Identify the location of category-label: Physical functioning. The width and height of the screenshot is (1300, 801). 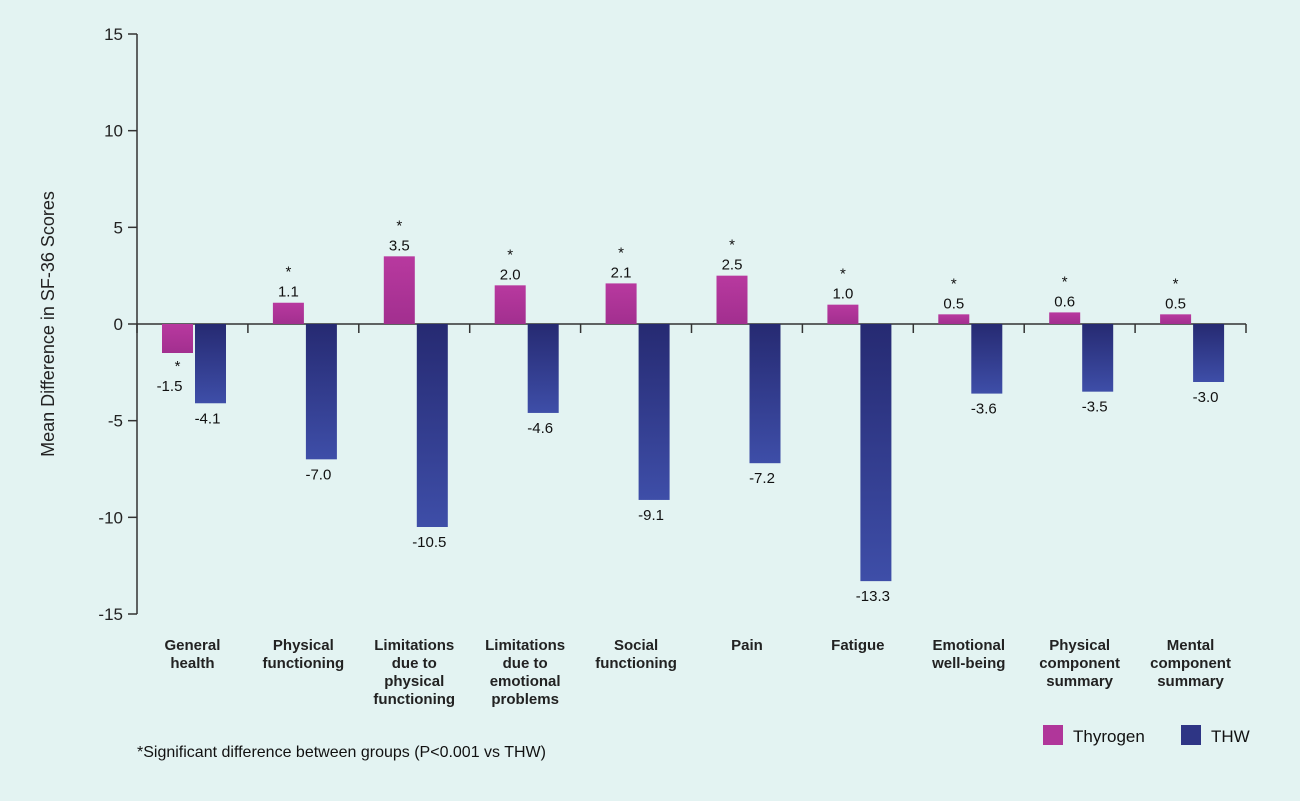
(304, 654).